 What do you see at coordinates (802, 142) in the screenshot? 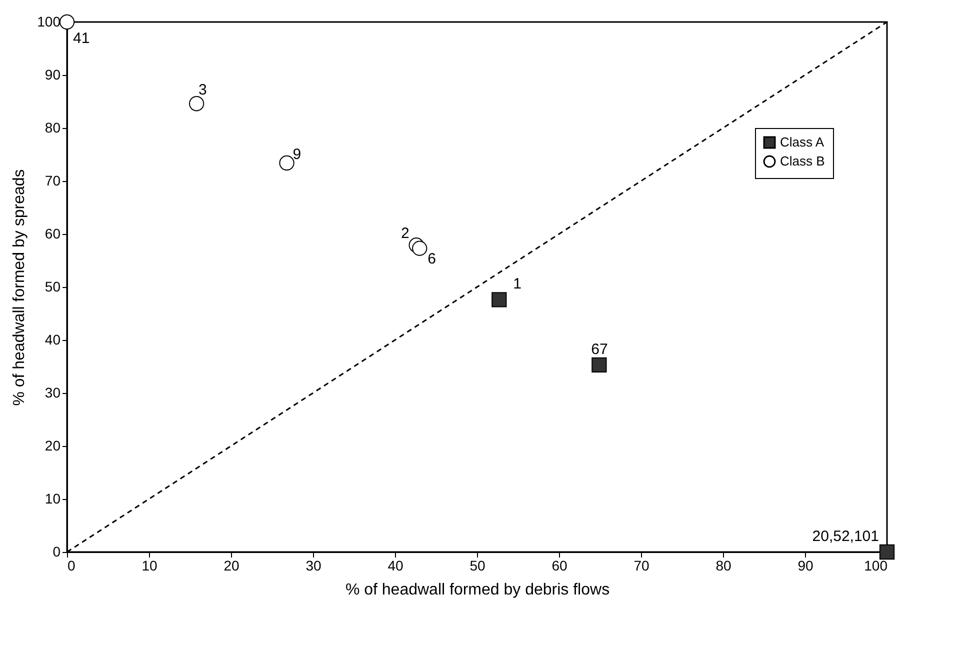
I see `legend-label: Class A` at bounding box center [802, 142].